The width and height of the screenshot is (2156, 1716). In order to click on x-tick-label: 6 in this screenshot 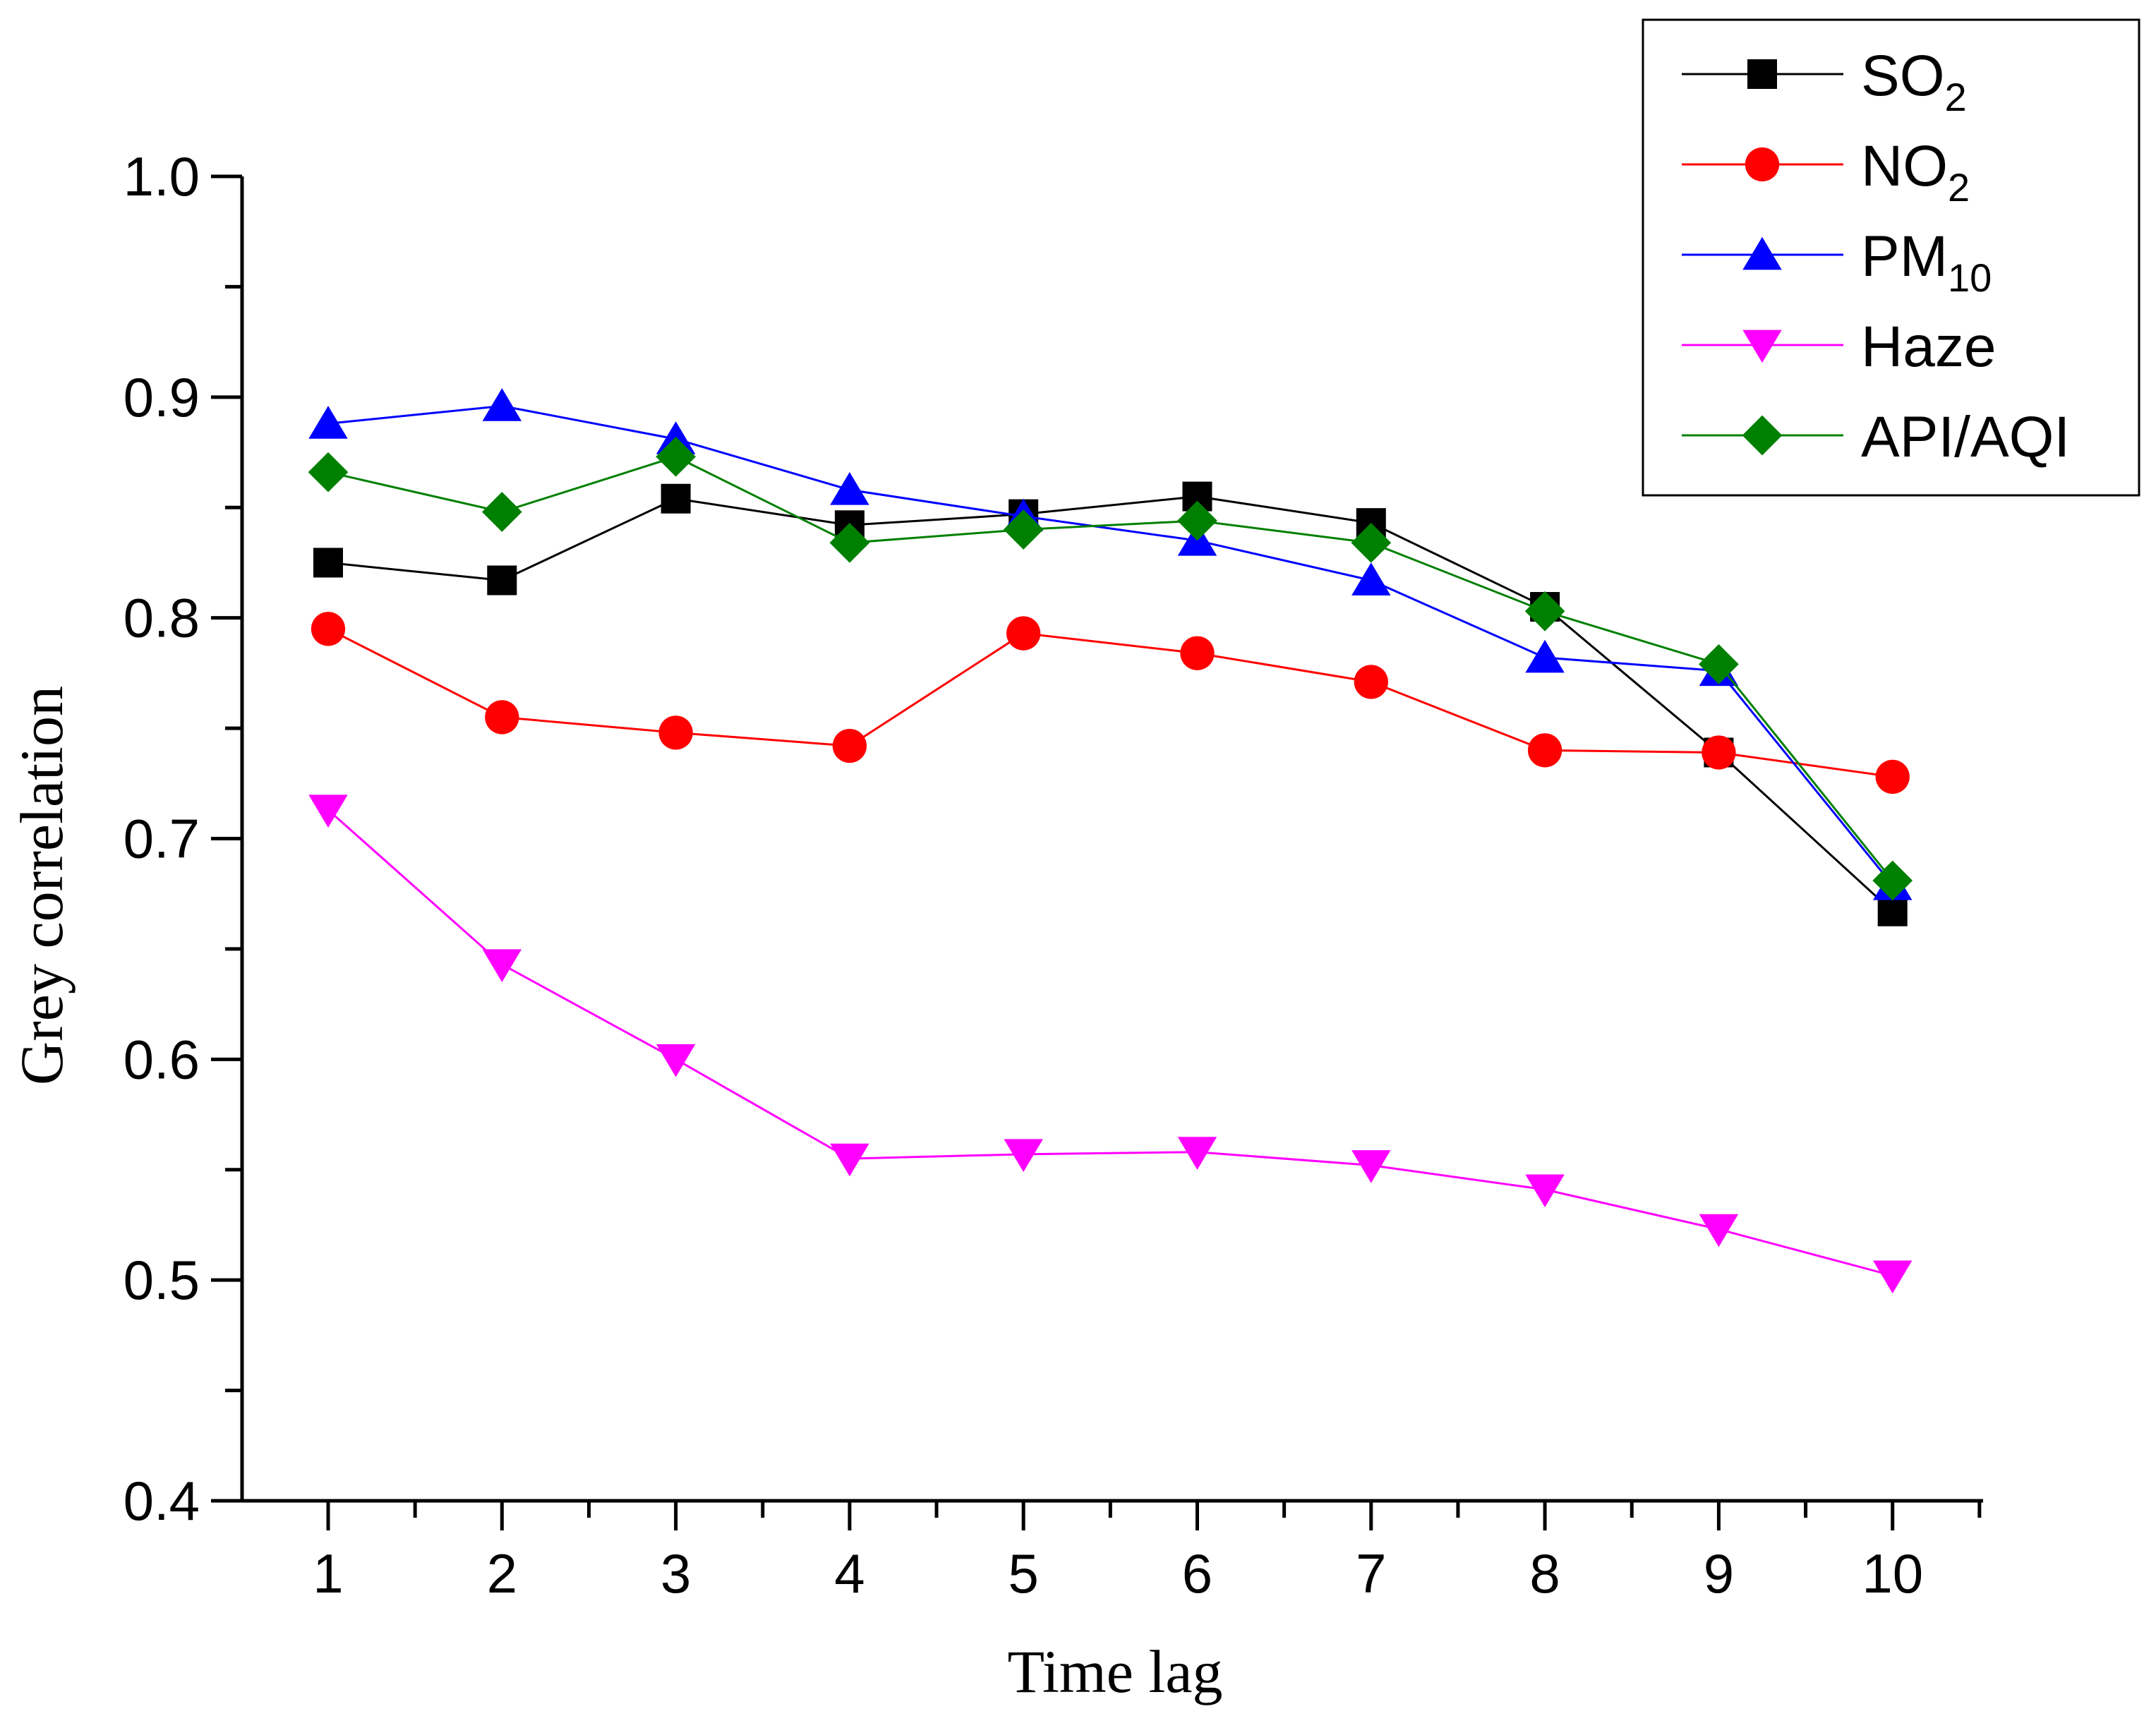, I will do `click(1197, 1573)`.